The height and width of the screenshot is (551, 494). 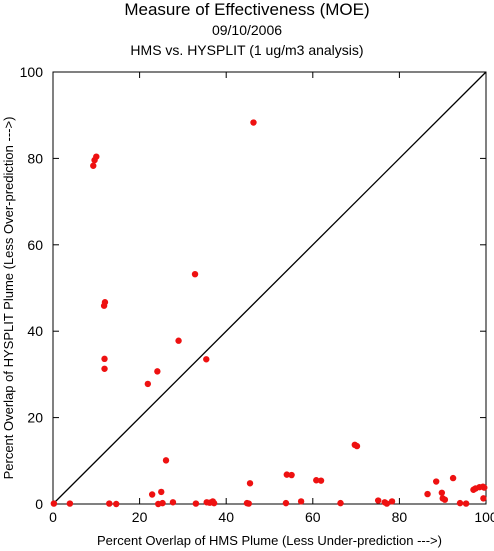 I want to click on y-tick-label: 60, so click(x=35, y=245).